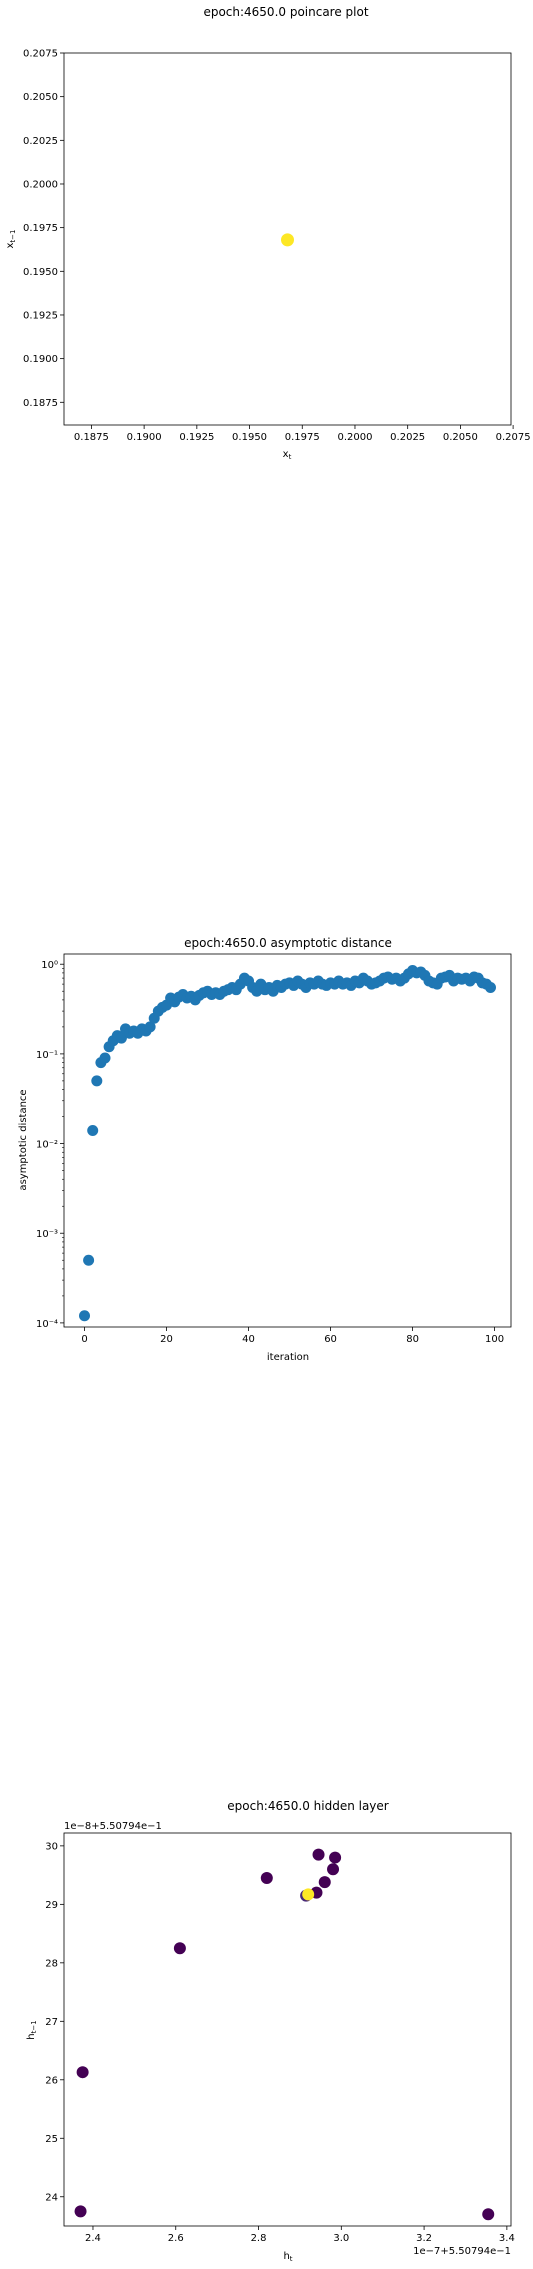 The height and width of the screenshot is (2269, 533). Describe the element at coordinates (51, 2080) in the screenshot. I see `hidden-y-tick-label: 26` at that location.